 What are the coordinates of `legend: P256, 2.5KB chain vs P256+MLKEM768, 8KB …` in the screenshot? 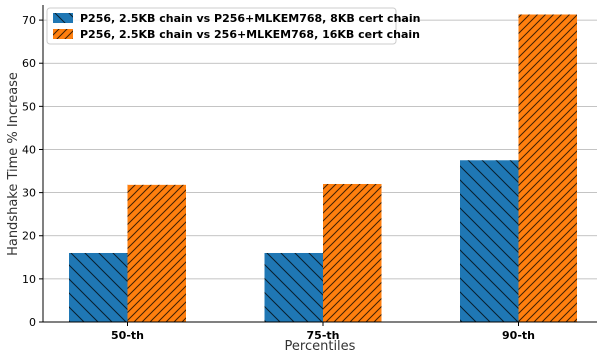 It's located at (233, 26).